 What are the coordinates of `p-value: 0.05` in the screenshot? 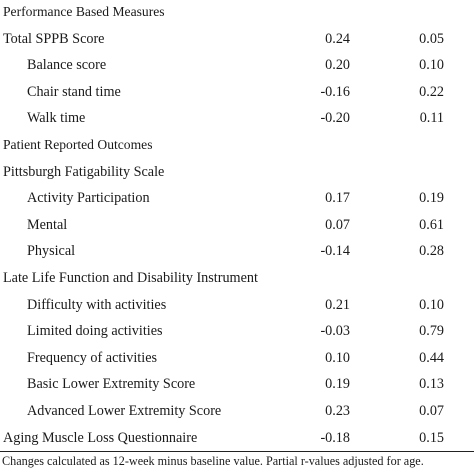 It's located at (431, 38).